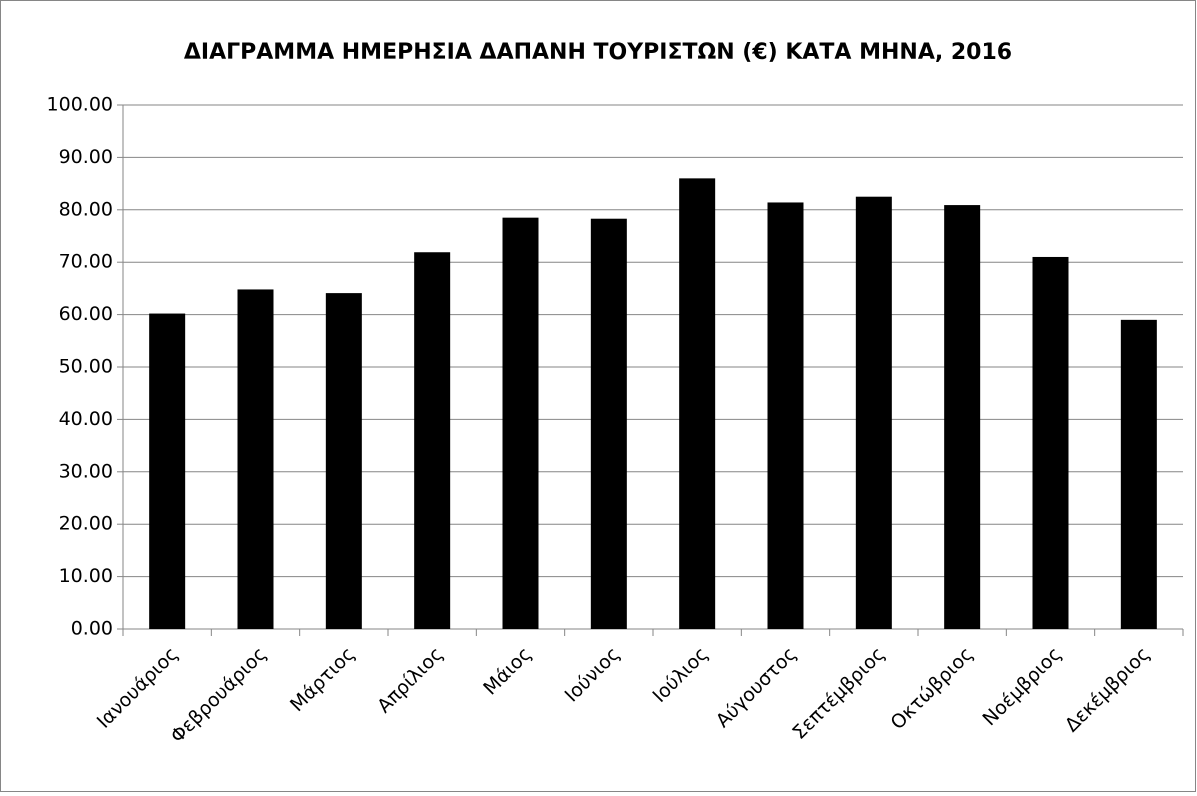 Image resolution: width=1197 pixels, height=796 pixels. I want to click on y-tick-label: 80.00, so click(86, 209).